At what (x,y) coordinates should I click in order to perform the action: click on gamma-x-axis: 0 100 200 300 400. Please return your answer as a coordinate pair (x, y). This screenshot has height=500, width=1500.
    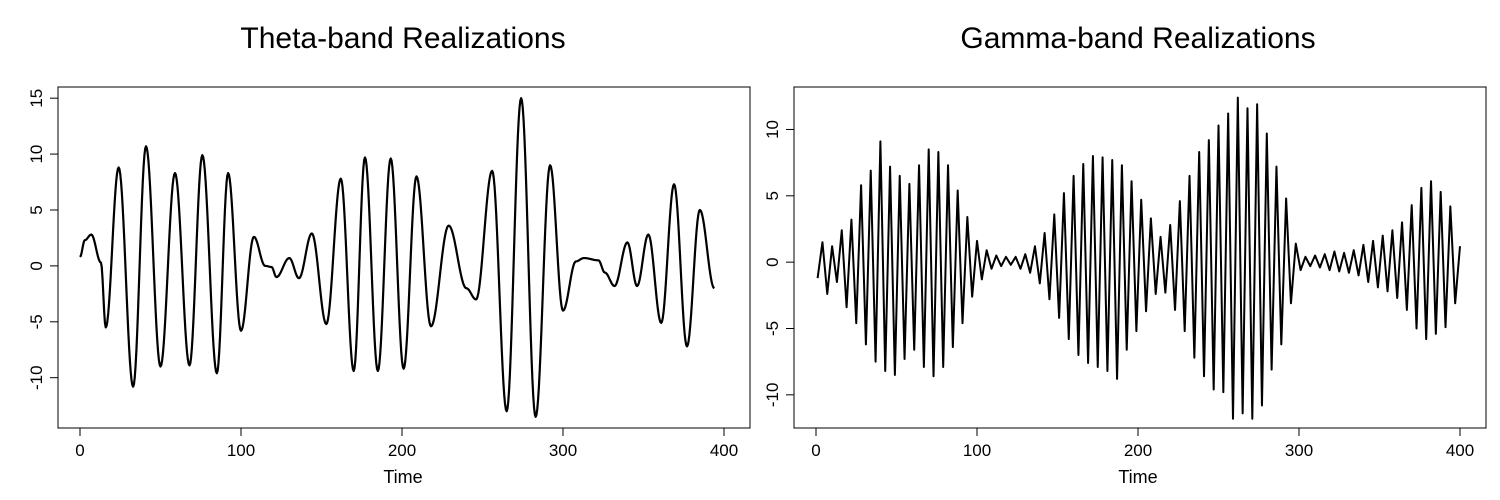
    Looking at the image, I should click on (1142, 443).